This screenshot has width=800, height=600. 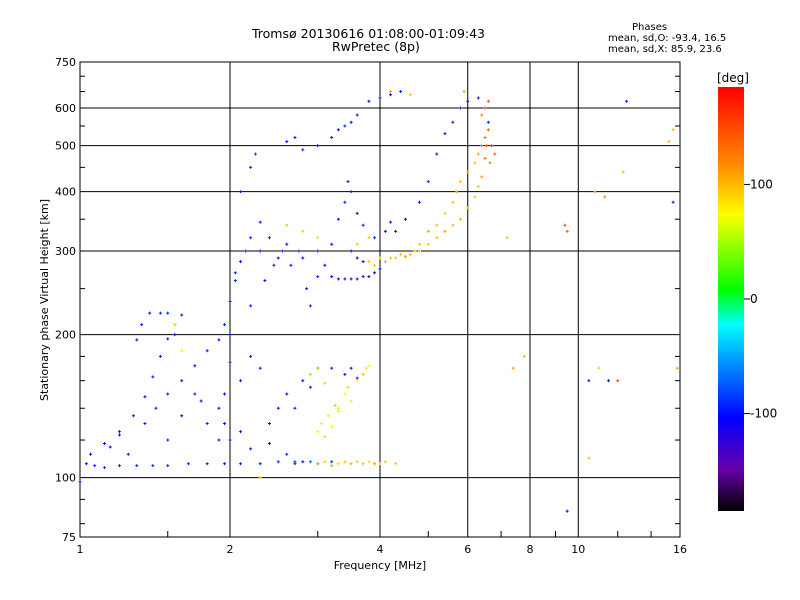 What do you see at coordinates (44, 300) in the screenshot?
I see `y-axis-label: Stationary phase Virtual Height [km]` at bounding box center [44, 300].